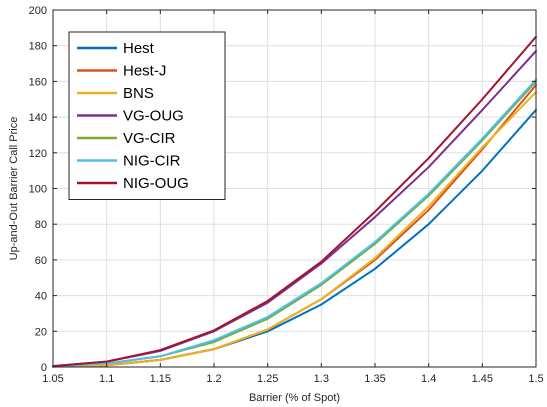  What do you see at coordinates (44, 368) in the screenshot?
I see `y-tick-label: 0` at bounding box center [44, 368].